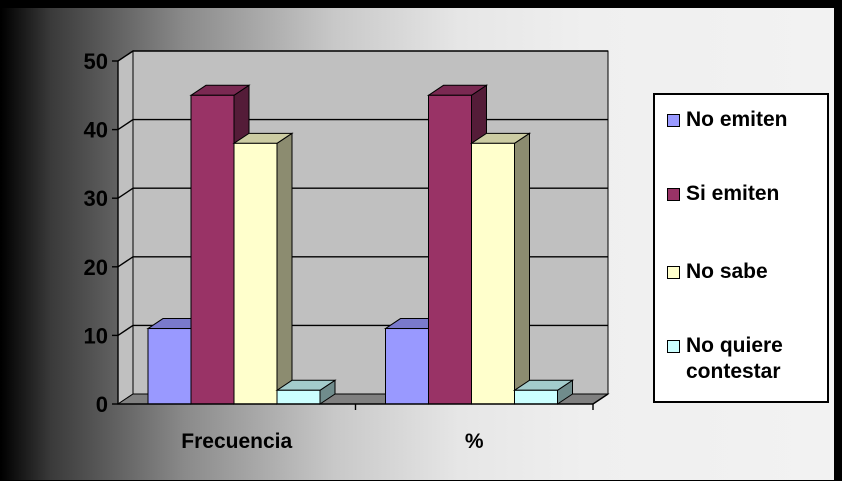 This screenshot has height=481, width=842. Describe the element at coordinates (102, 404) in the screenshot. I see `y-tick-label: 0` at that location.